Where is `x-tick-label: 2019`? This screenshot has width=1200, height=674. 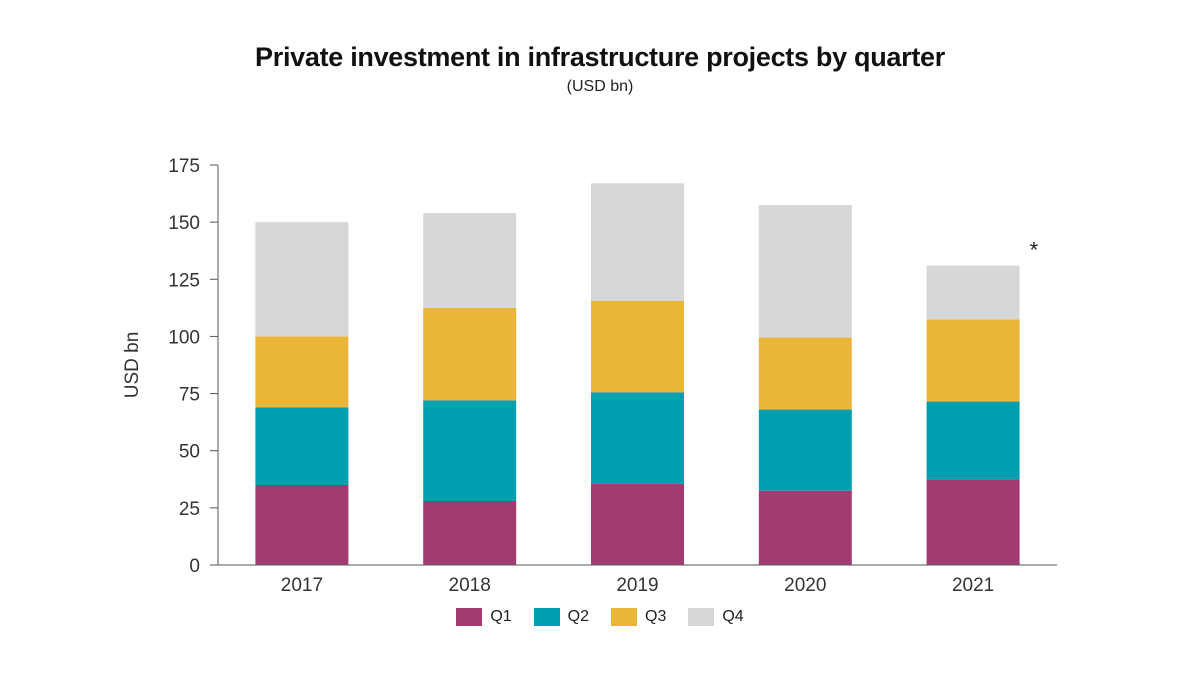 x-tick-label: 2019 is located at coordinates (637, 585).